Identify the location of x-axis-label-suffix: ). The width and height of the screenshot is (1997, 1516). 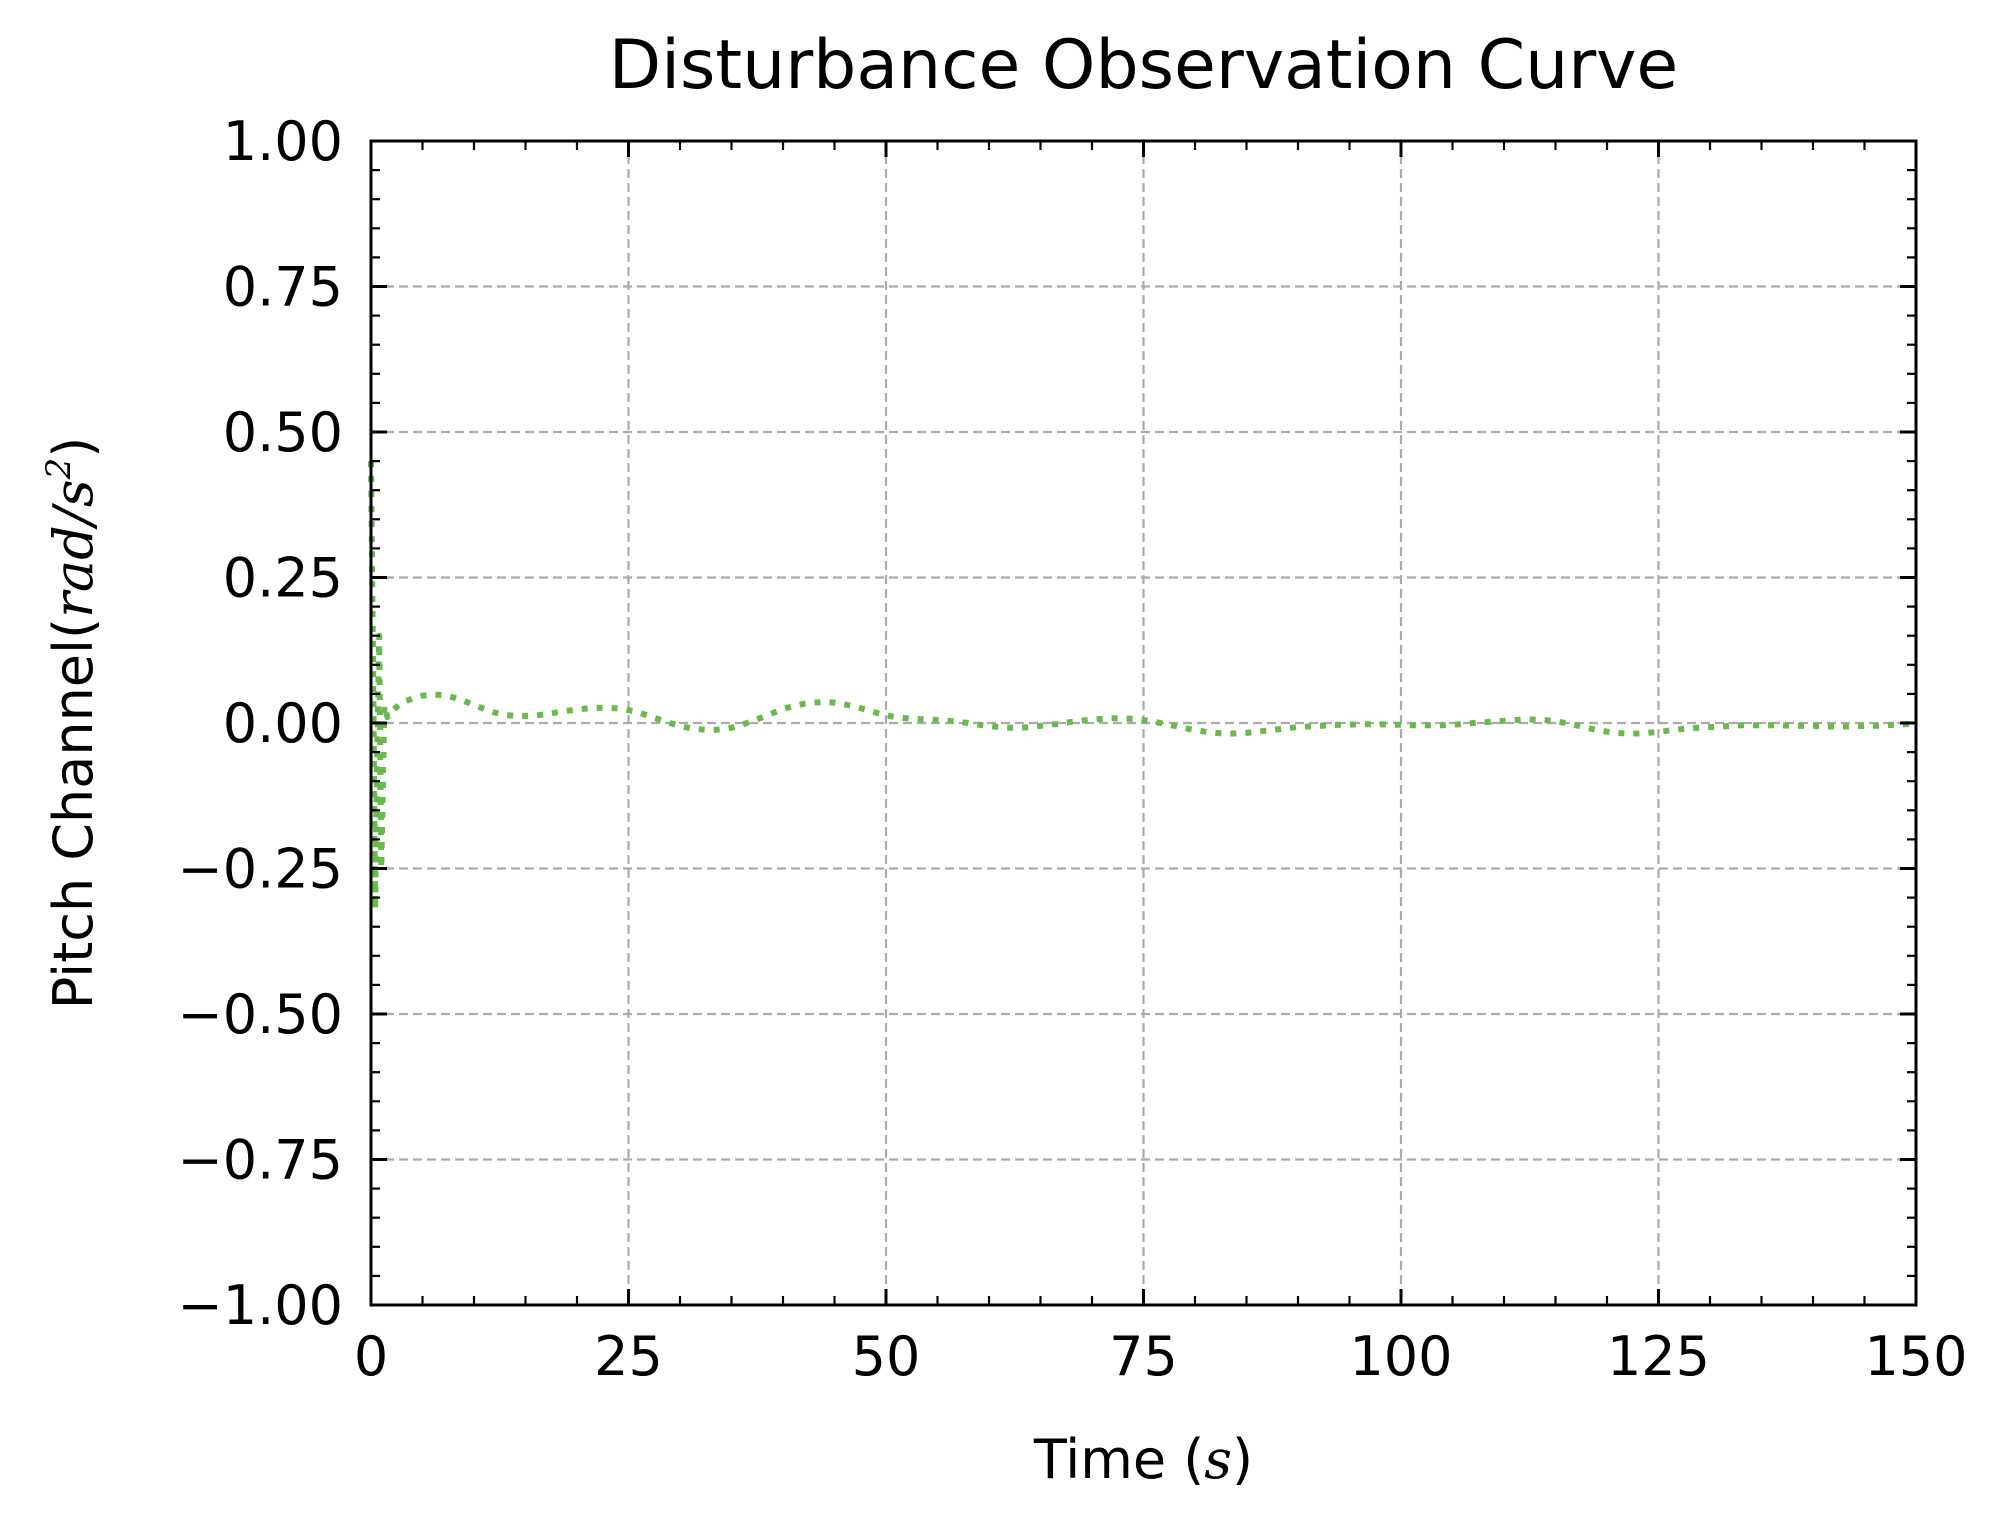
(1242, 1459).